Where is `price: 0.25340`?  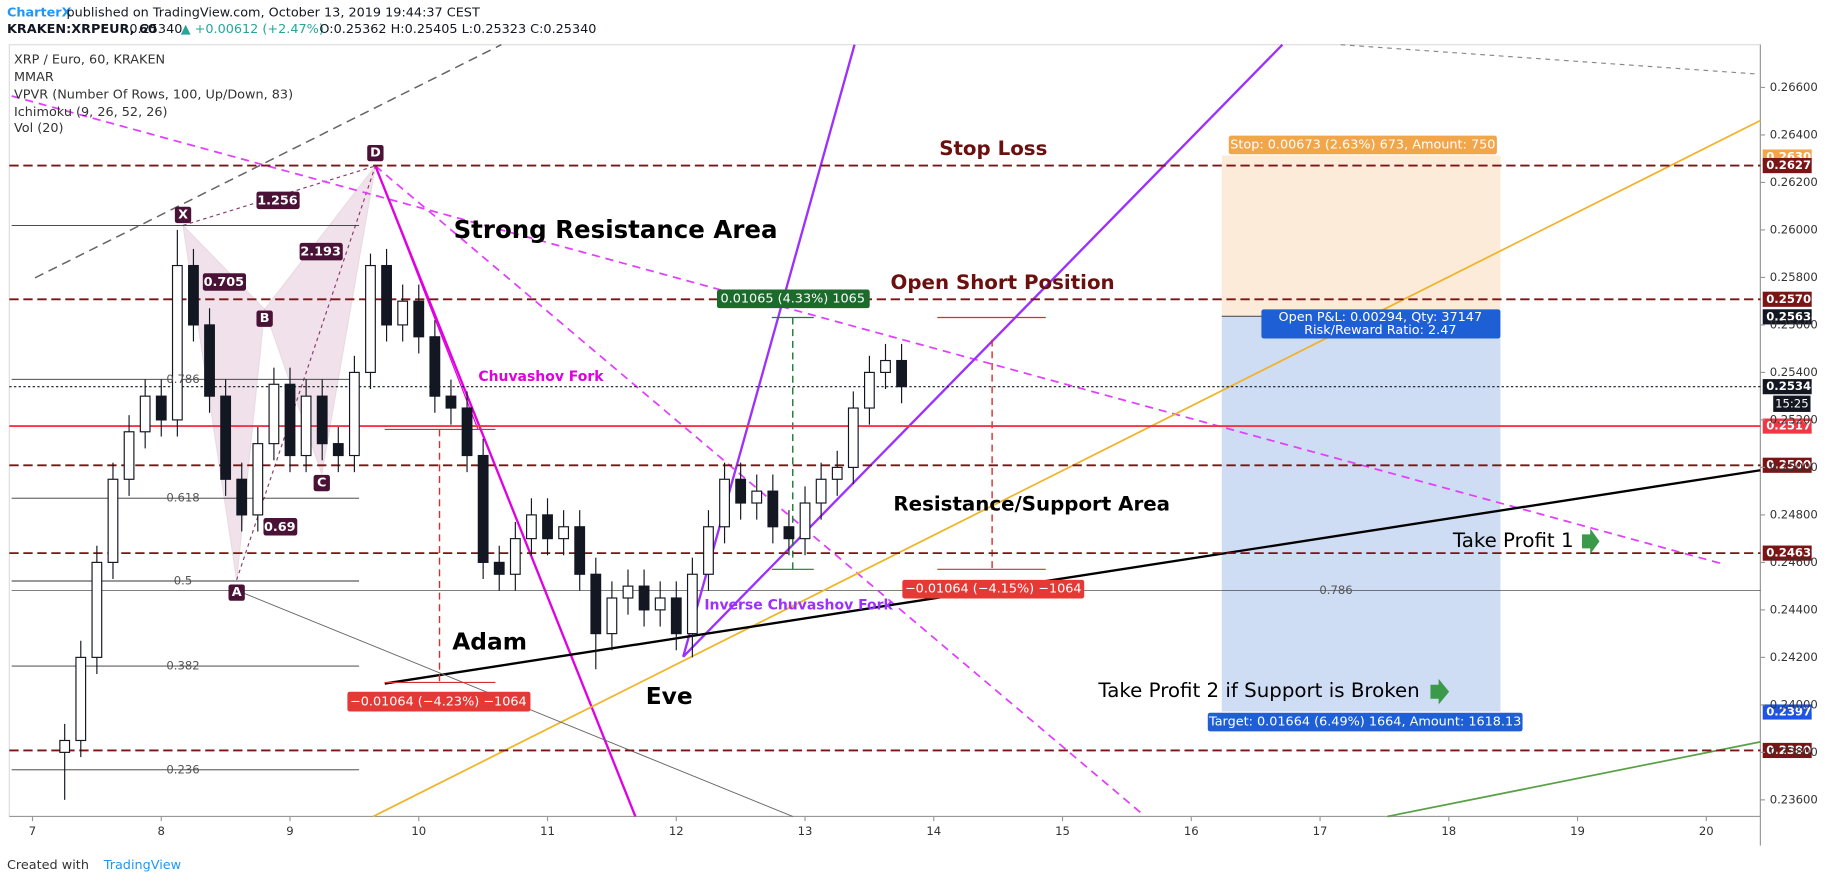 price: 0.25340 is located at coordinates (155, 29).